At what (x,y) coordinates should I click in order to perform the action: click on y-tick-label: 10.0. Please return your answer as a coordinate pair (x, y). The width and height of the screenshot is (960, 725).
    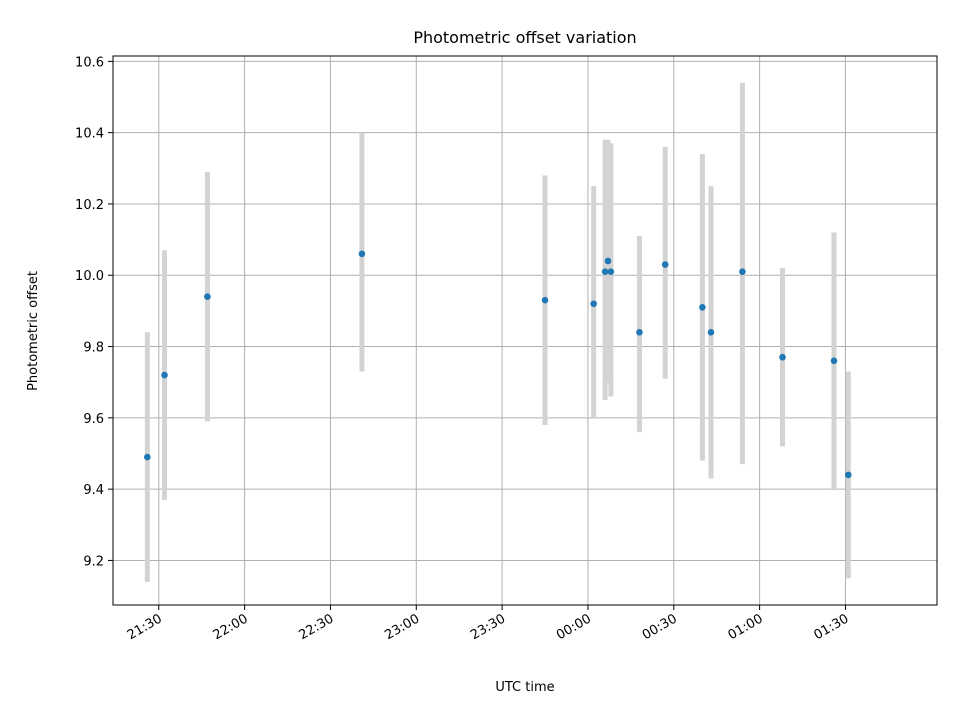
    Looking at the image, I should click on (89, 276).